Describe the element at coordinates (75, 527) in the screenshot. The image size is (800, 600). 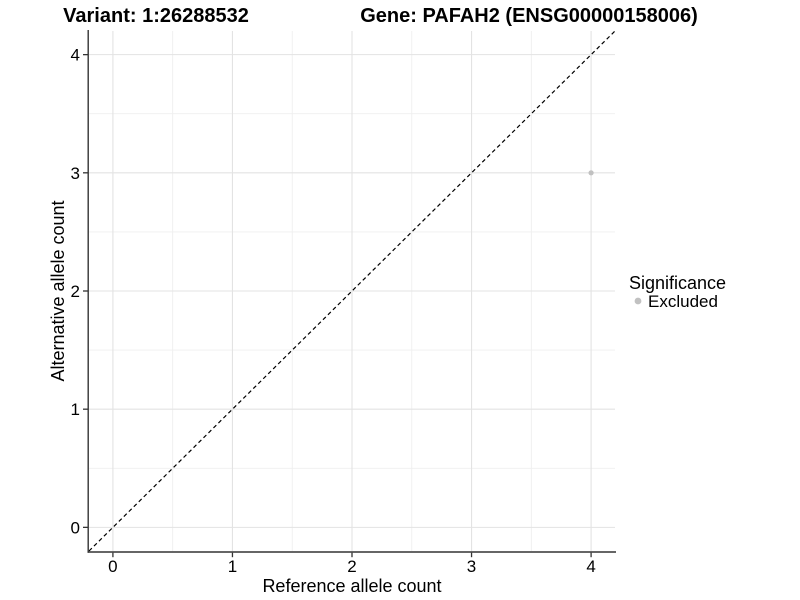
I see `y-tick-label: 0` at that location.